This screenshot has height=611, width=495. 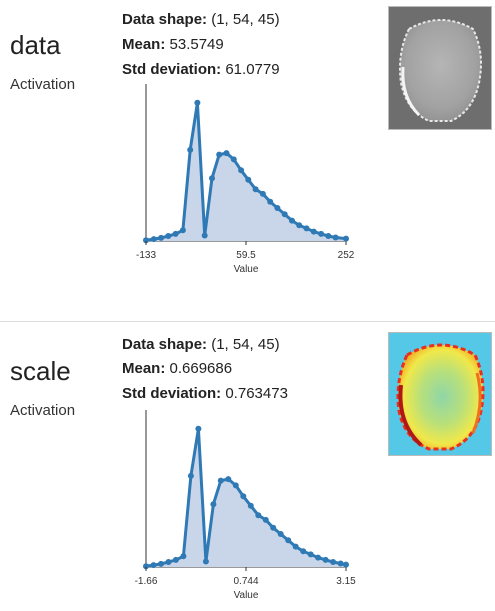 I want to click on x-tick-label: 59.5, so click(x=246, y=255).